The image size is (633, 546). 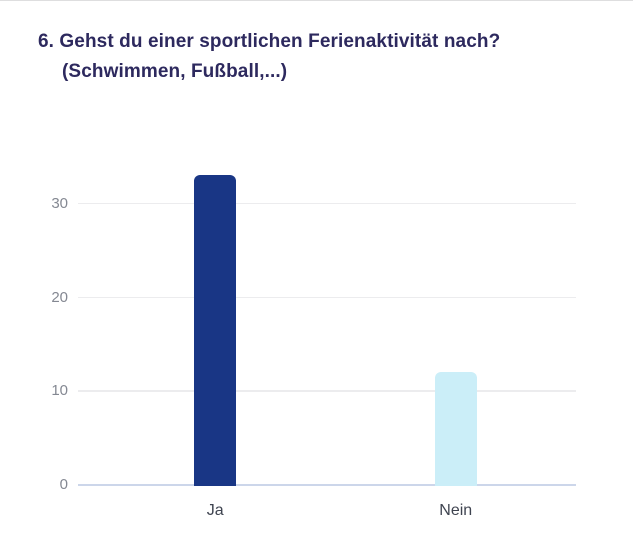 What do you see at coordinates (175, 71) in the screenshot?
I see `question-title-line2: (Schwimmen, Fußball,...)` at bounding box center [175, 71].